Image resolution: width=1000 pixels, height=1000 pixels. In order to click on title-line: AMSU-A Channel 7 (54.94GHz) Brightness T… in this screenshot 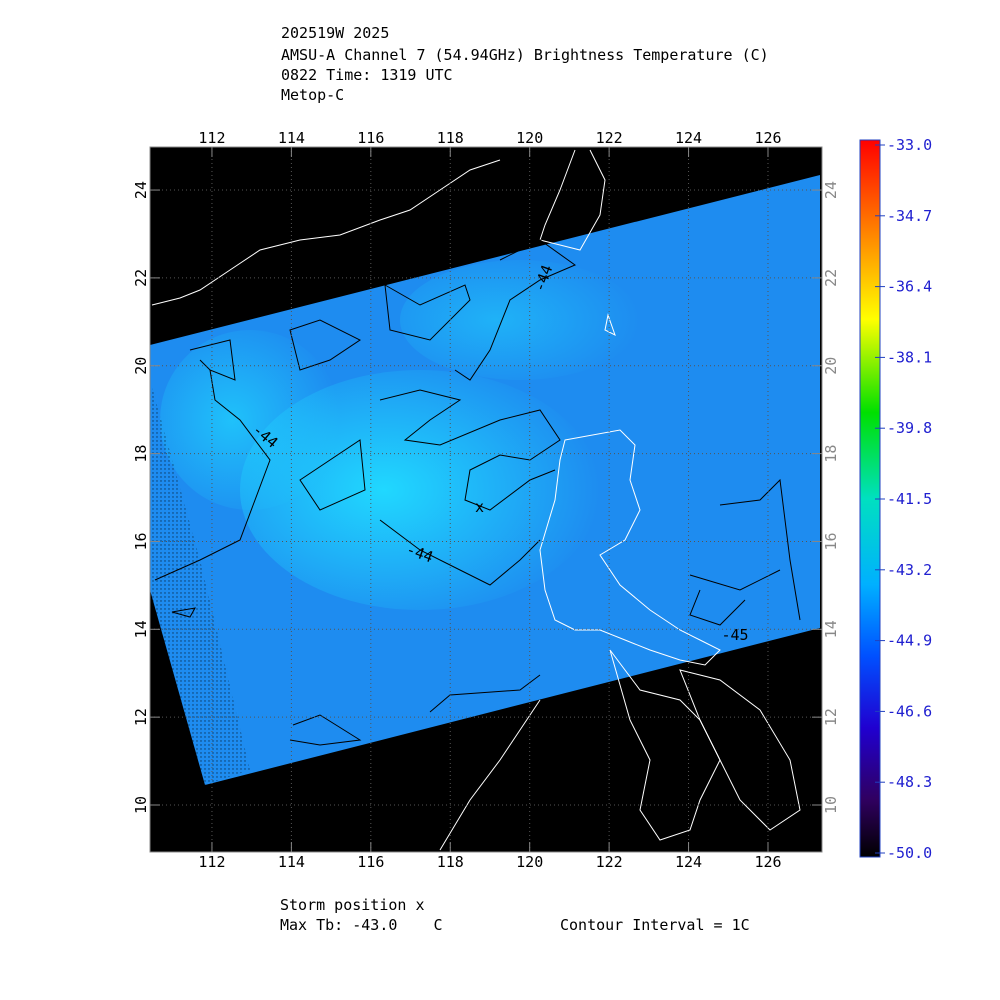, I will do `click(525, 55)`.